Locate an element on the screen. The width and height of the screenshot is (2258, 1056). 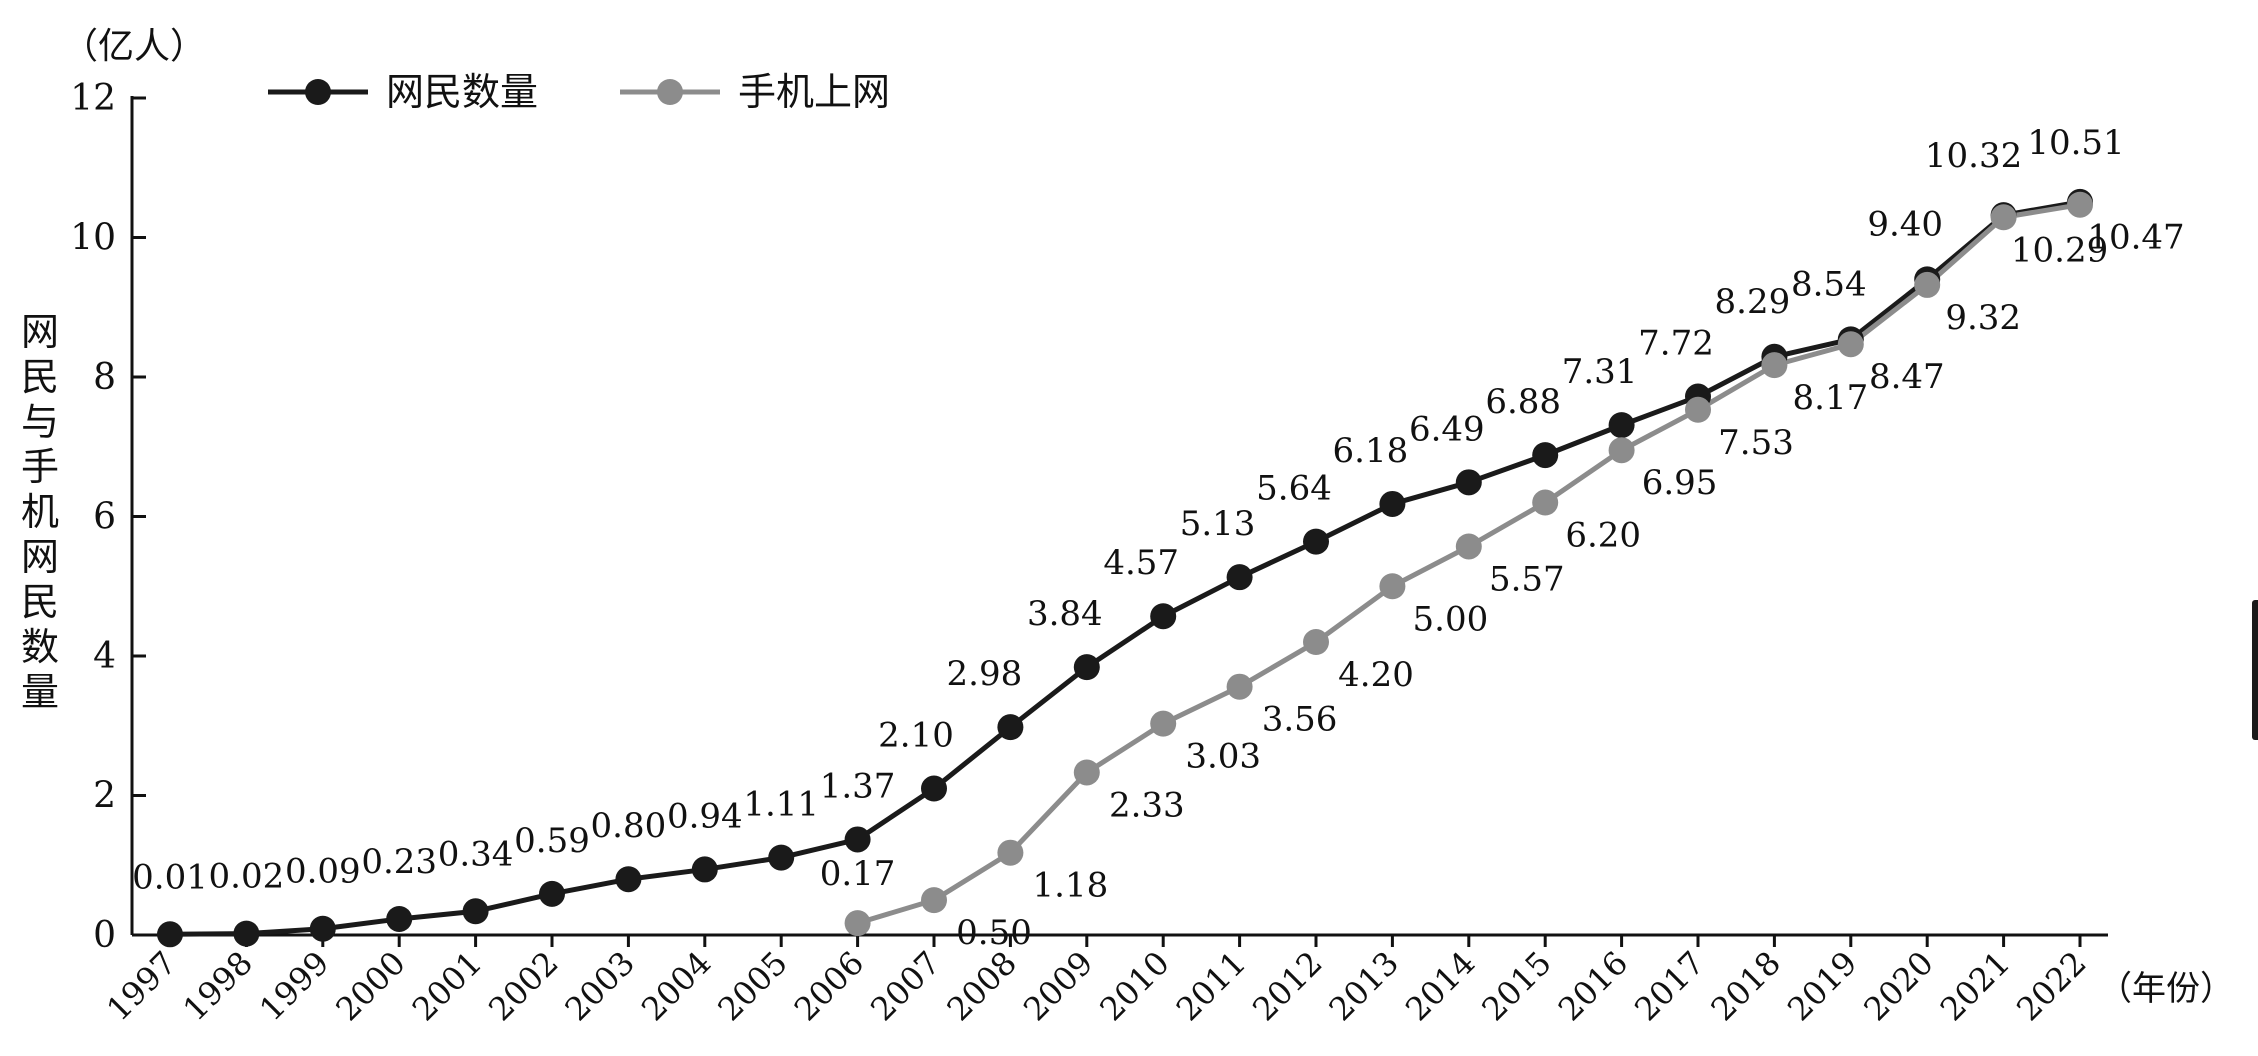
y-axis-title-char: 手 is located at coordinates (40, 467).